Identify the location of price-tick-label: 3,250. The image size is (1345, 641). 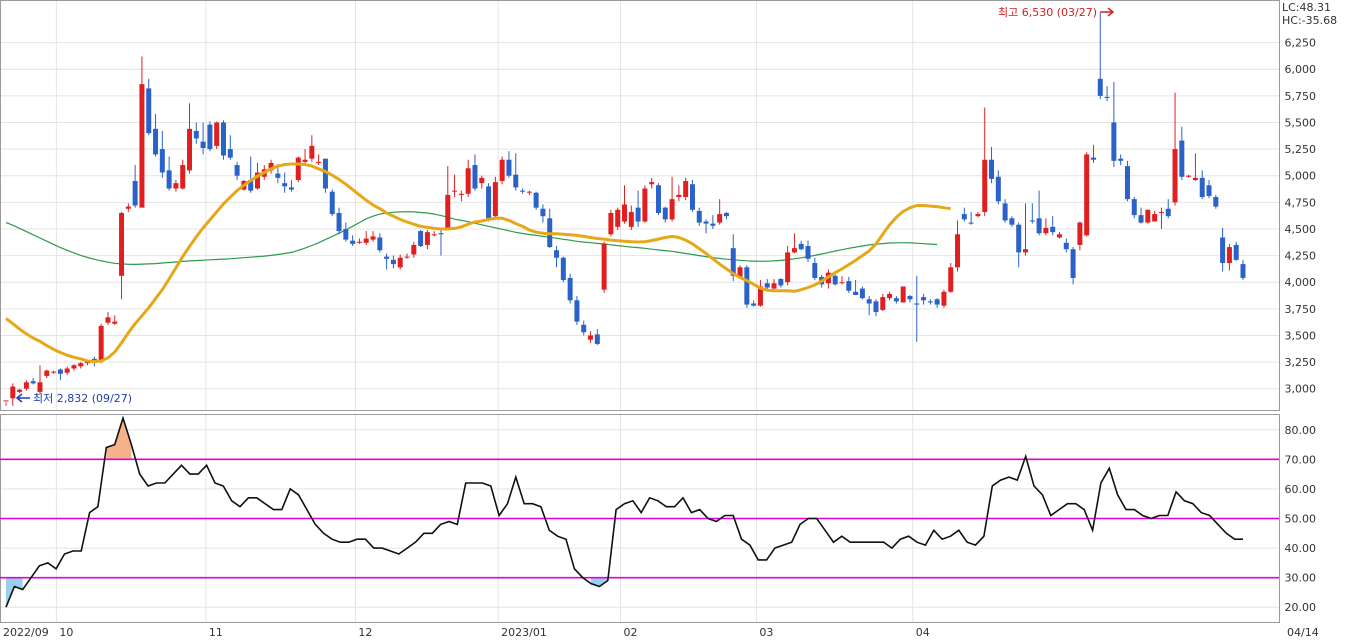
(1301, 362).